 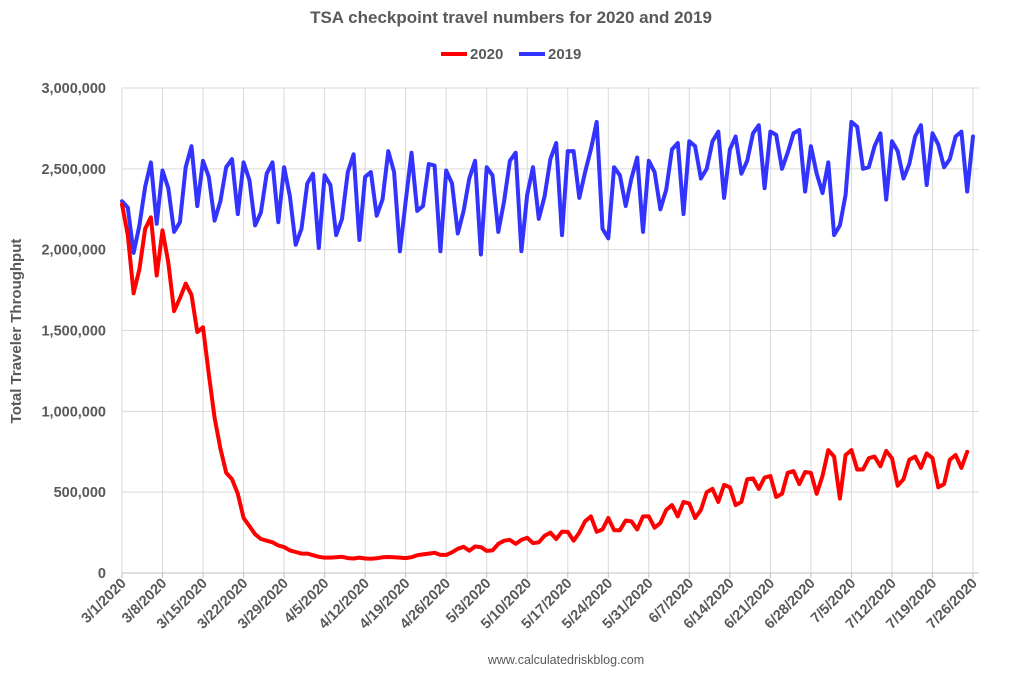 I want to click on source-credit: www.calculatedriskblog.com, so click(x=565, y=660).